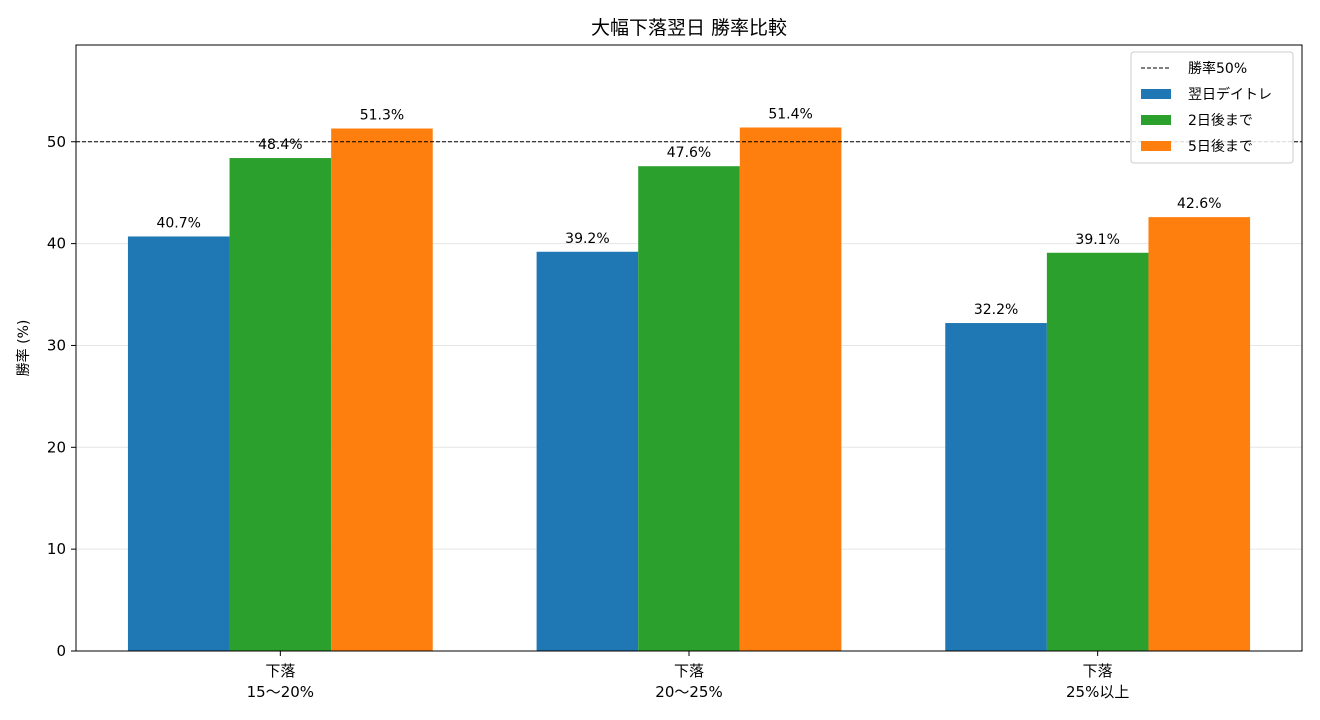 This screenshot has height=720, width=1320. What do you see at coordinates (280, 145) in the screenshot?
I see `data-label: 48.4%` at bounding box center [280, 145].